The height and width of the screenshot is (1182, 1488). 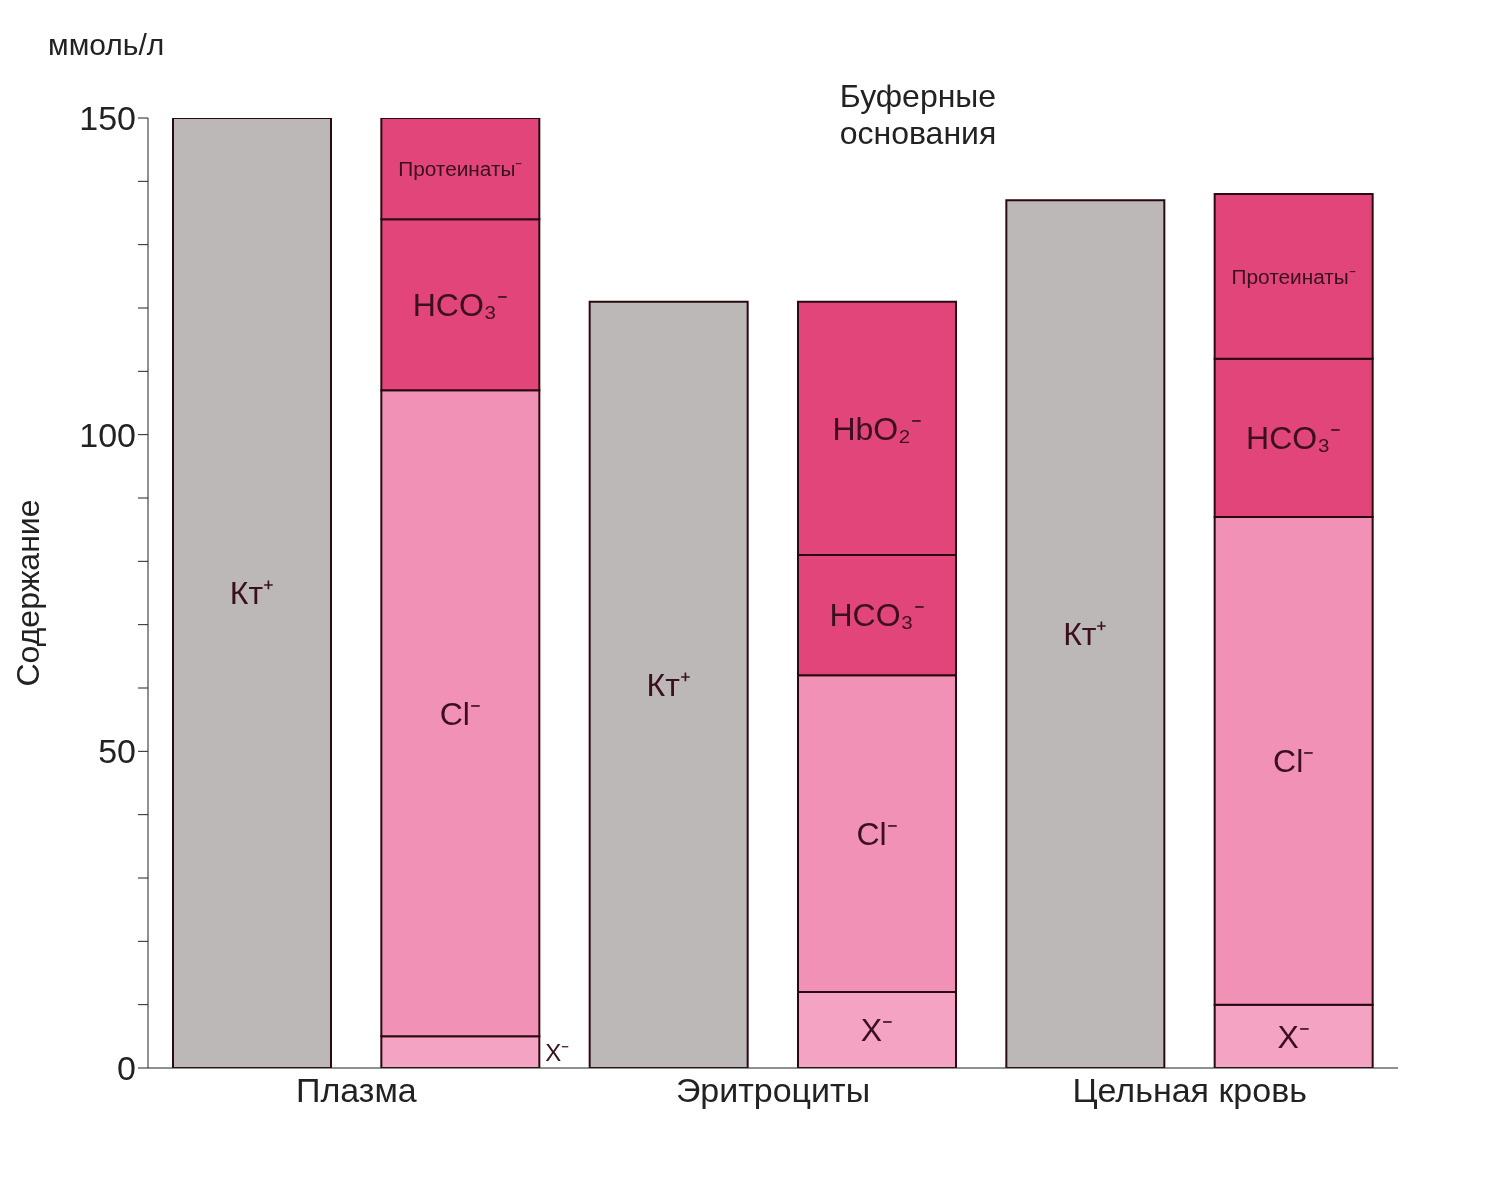 I want to click on y-axis-title: Содержание, so click(x=28, y=593).